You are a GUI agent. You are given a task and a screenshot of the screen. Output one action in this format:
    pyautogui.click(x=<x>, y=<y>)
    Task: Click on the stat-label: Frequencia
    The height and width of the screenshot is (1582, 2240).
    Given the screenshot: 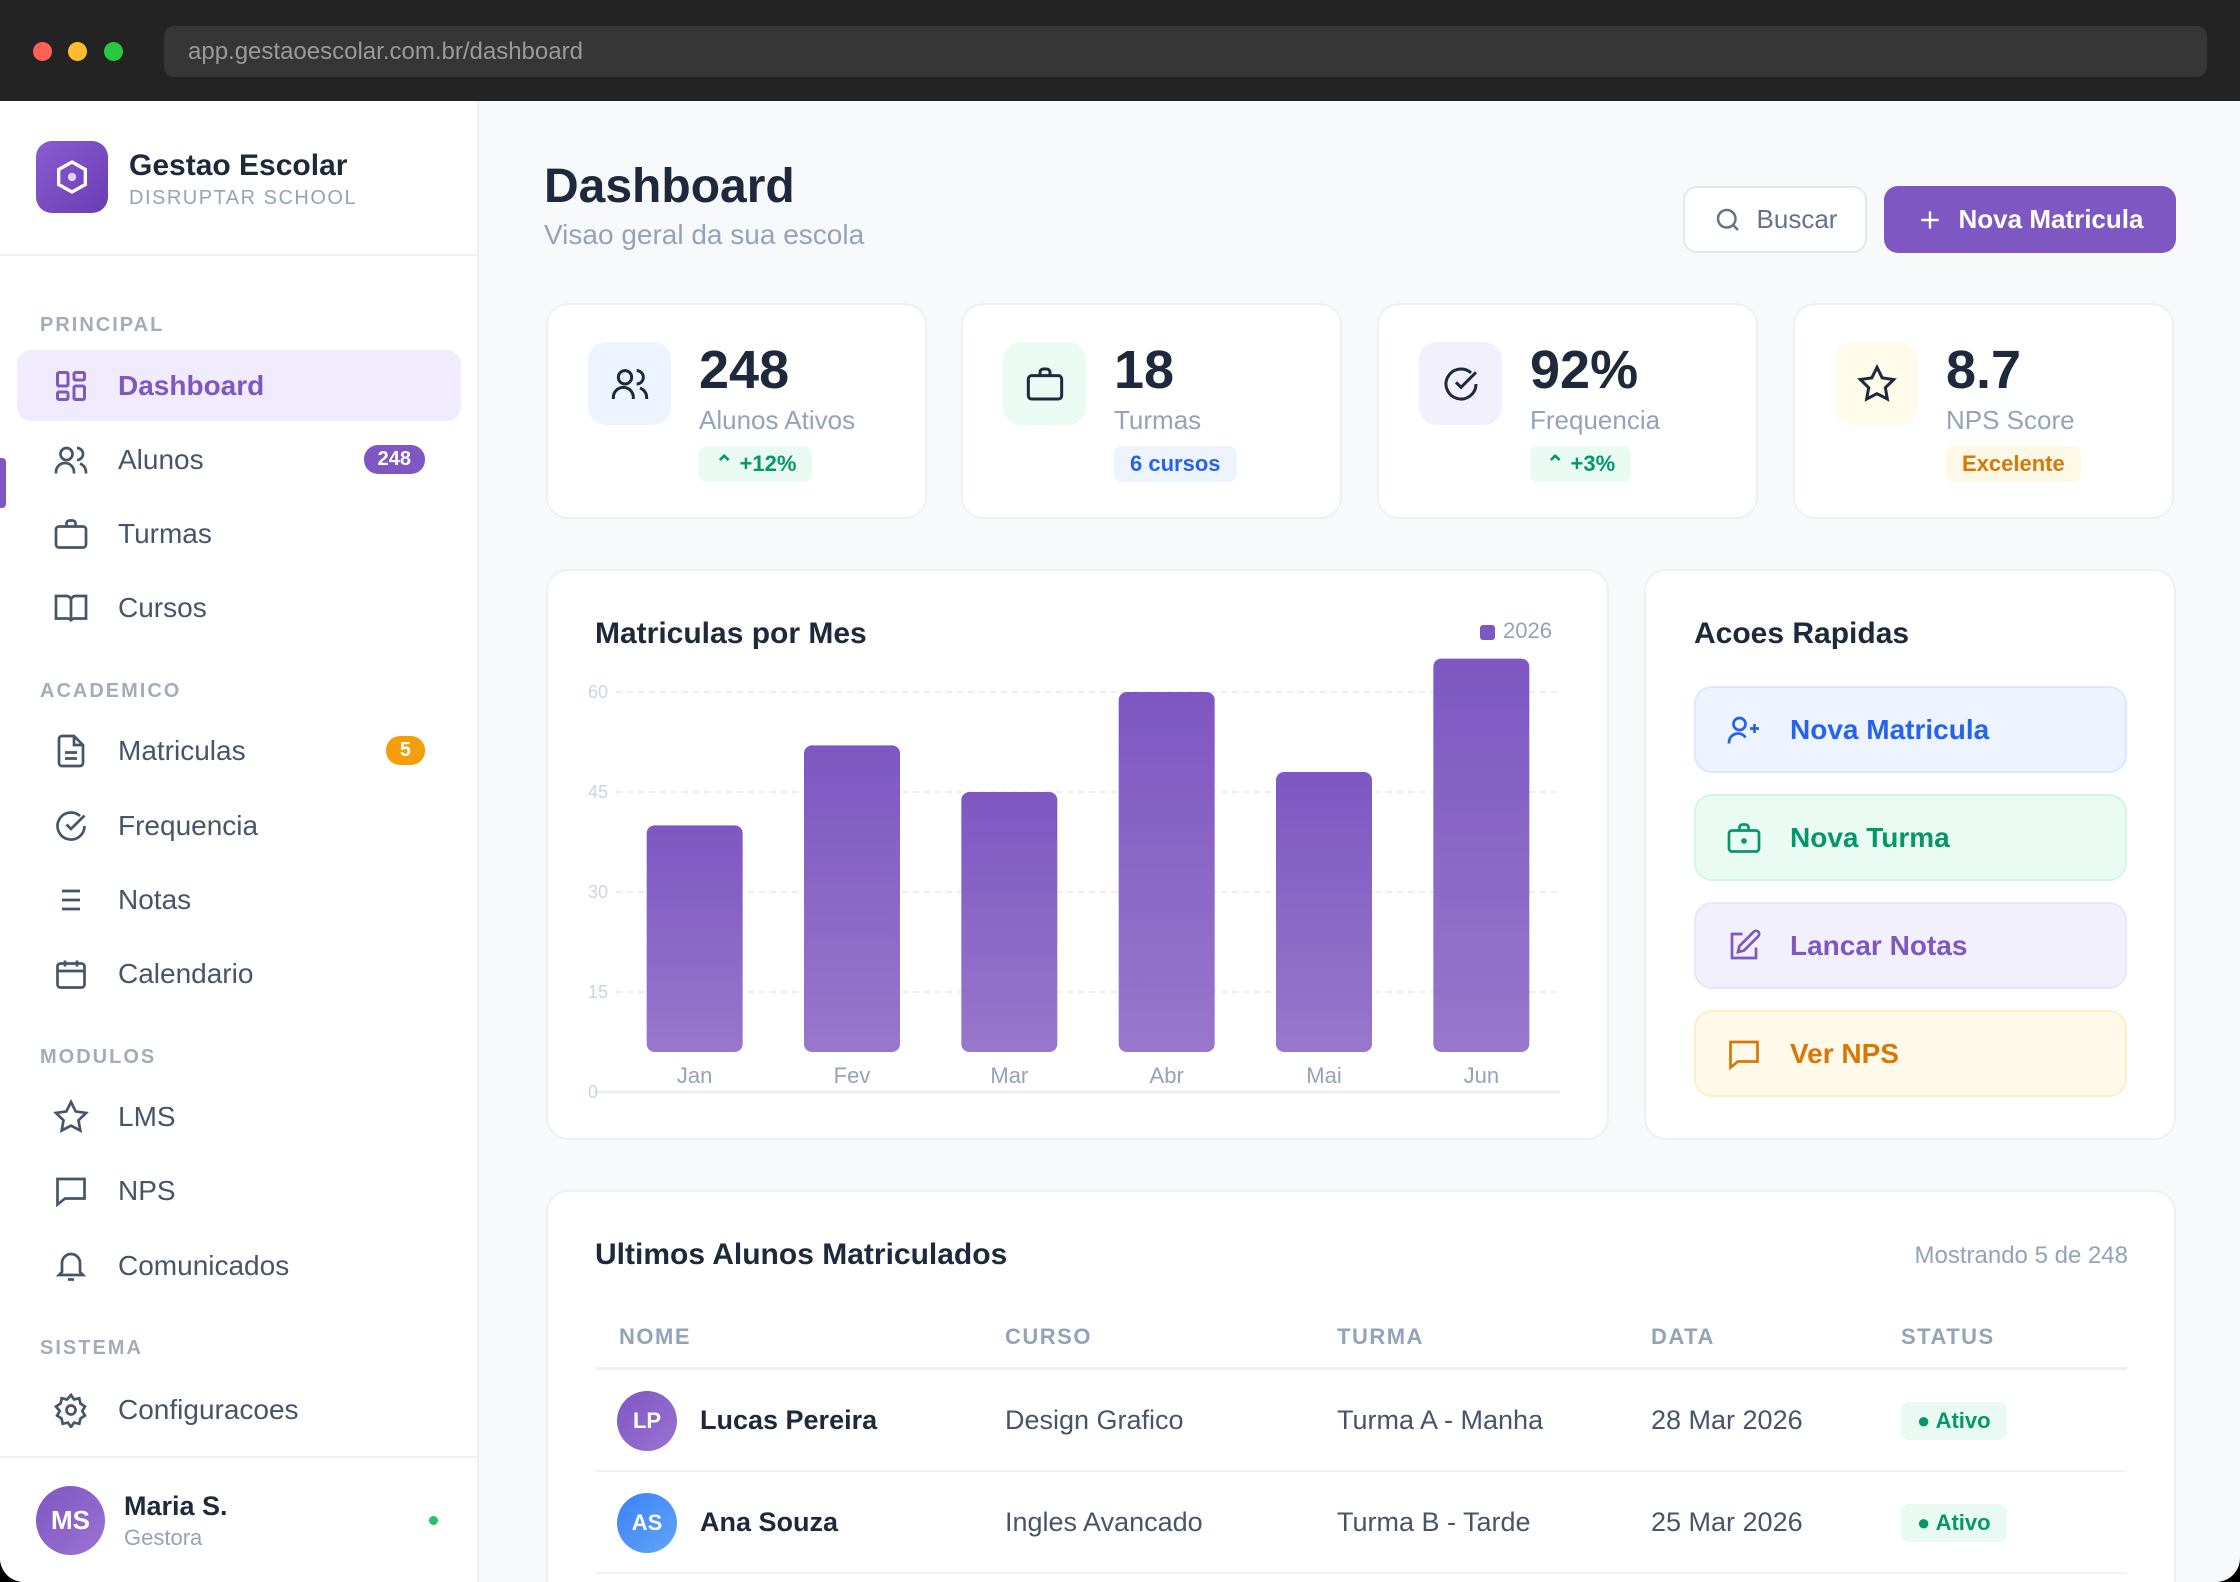 What is the action you would take?
    pyautogui.click(x=1595, y=420)
    